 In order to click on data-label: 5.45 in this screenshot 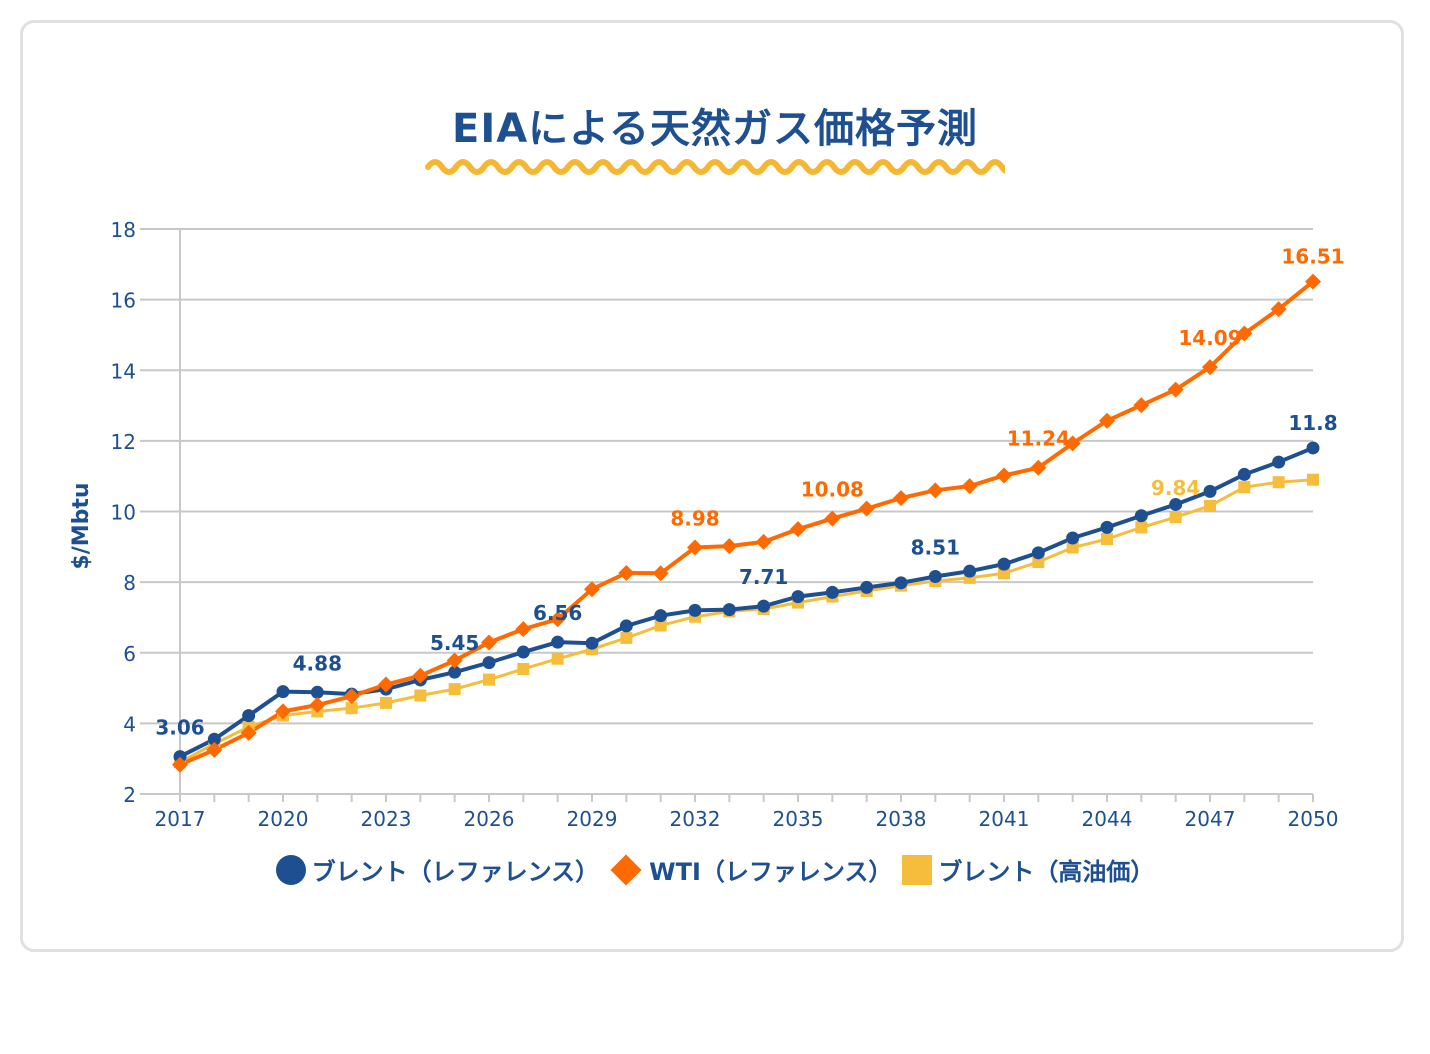, I will do `click(454, 643)`.